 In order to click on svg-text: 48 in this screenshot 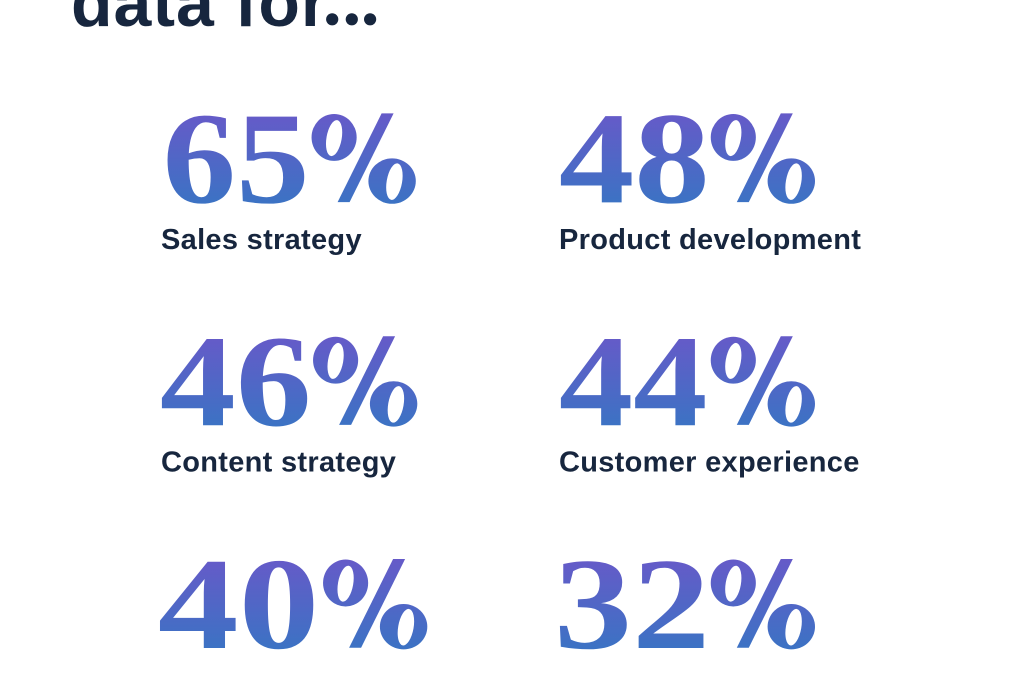, I will do `click(634, 159)`.